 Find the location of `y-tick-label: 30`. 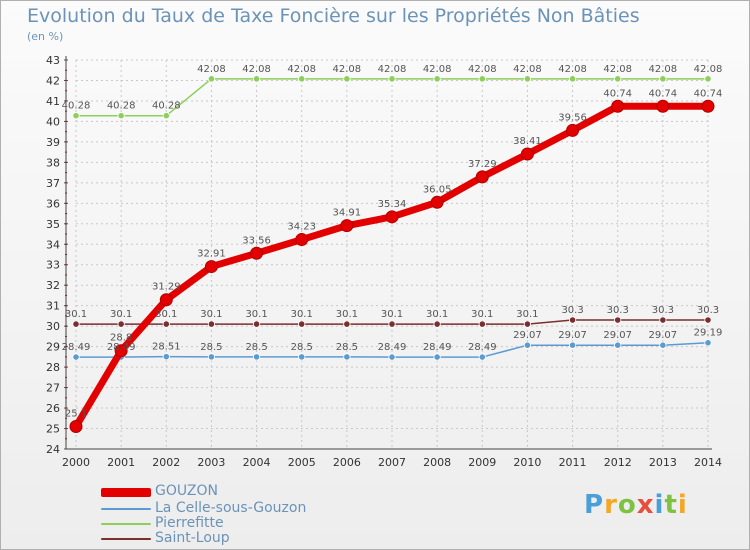

y-tick-label: 30 is located at coordinates (53, 326).